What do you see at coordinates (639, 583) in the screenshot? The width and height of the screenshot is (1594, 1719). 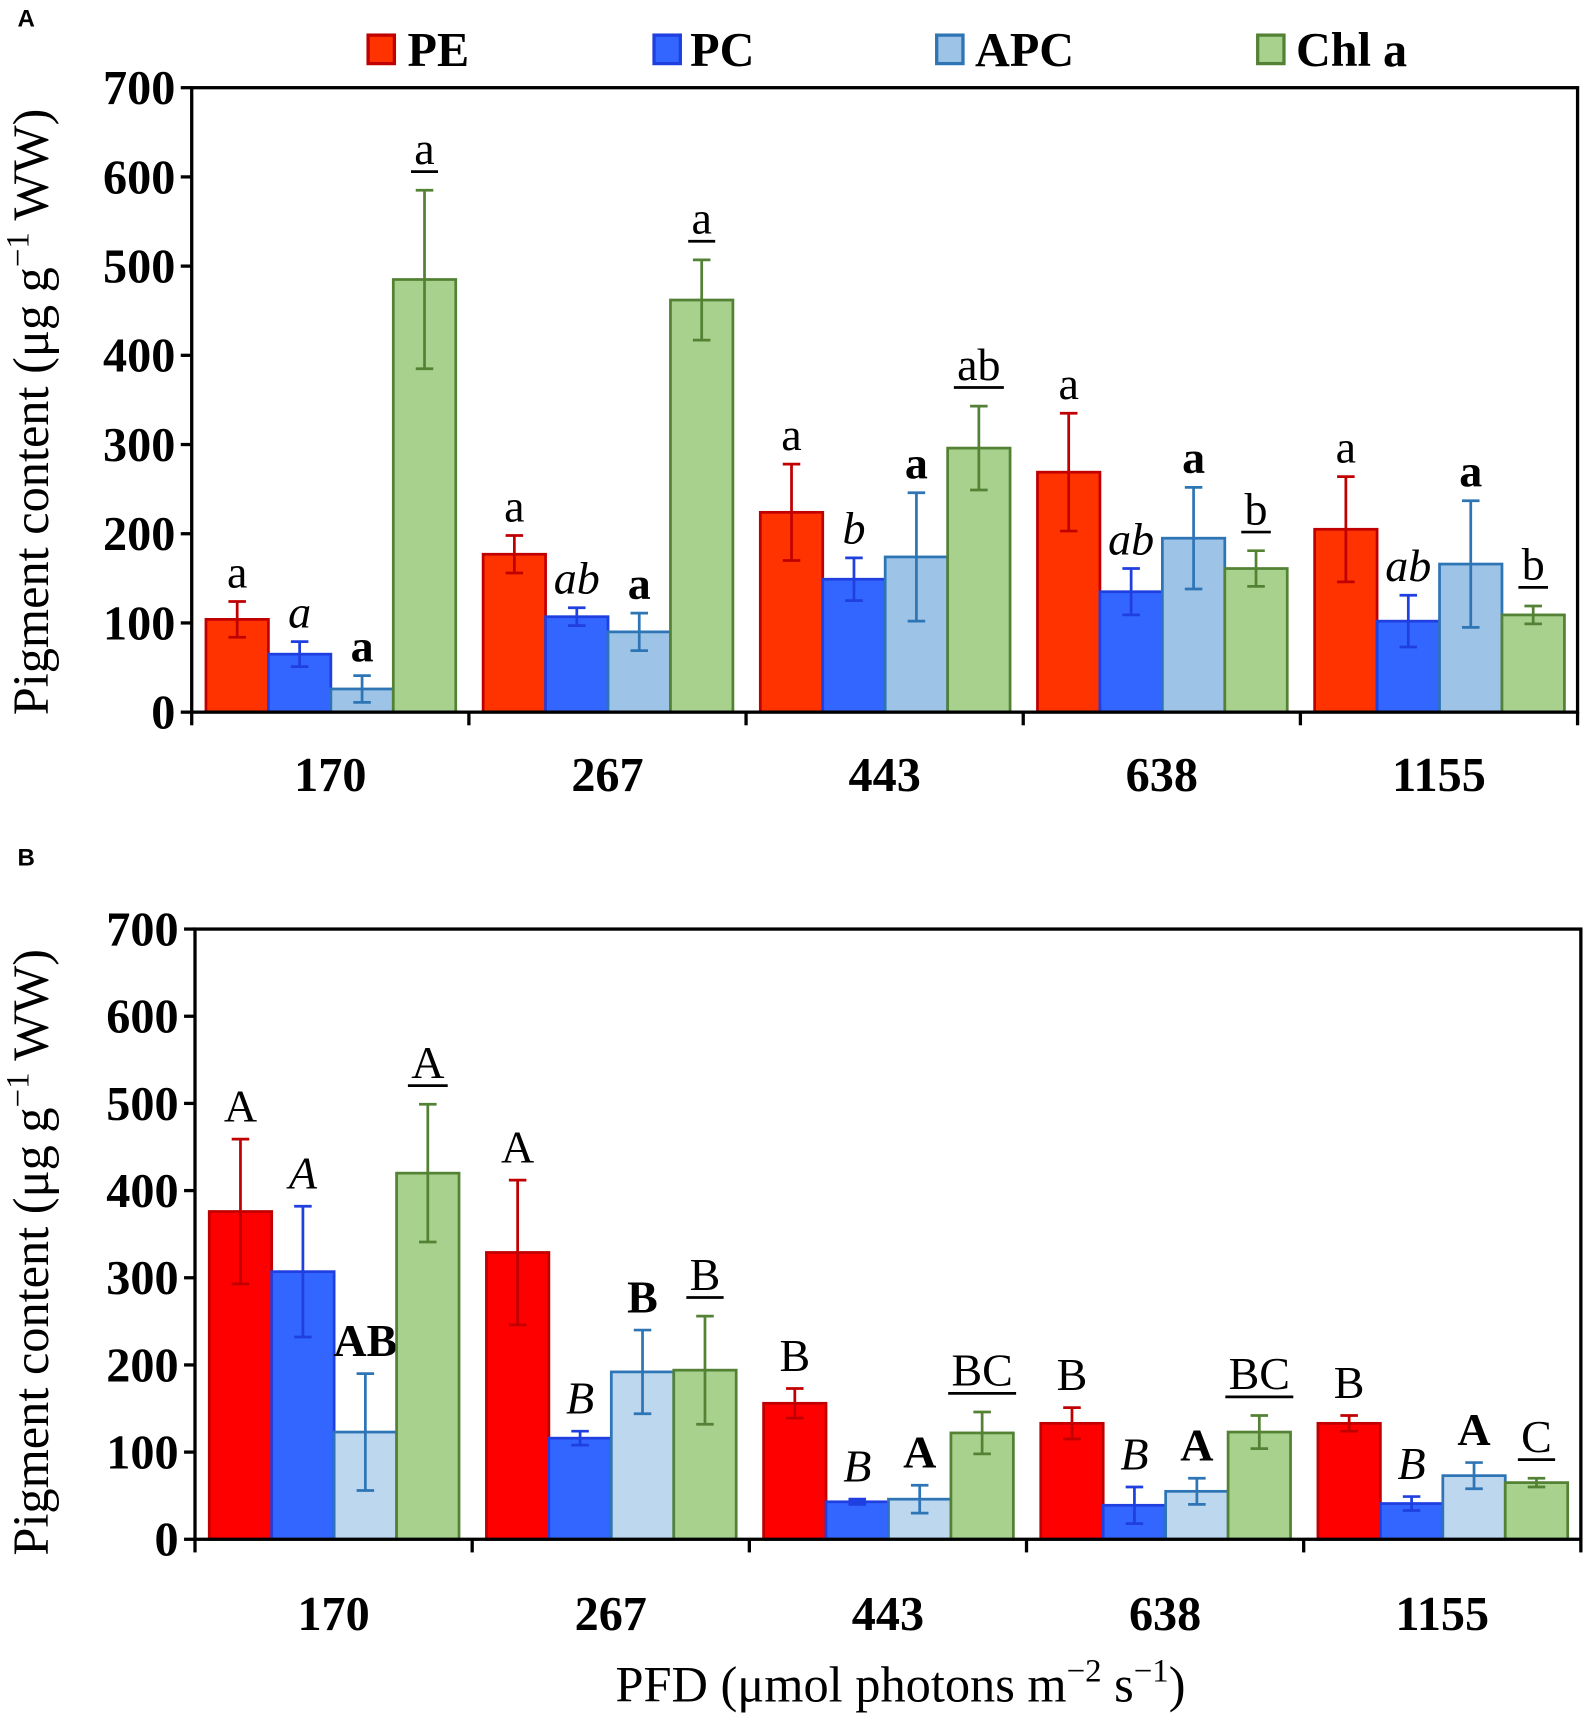 I see `sig-letter-apc-267: a` at bounding box center [639, 583].